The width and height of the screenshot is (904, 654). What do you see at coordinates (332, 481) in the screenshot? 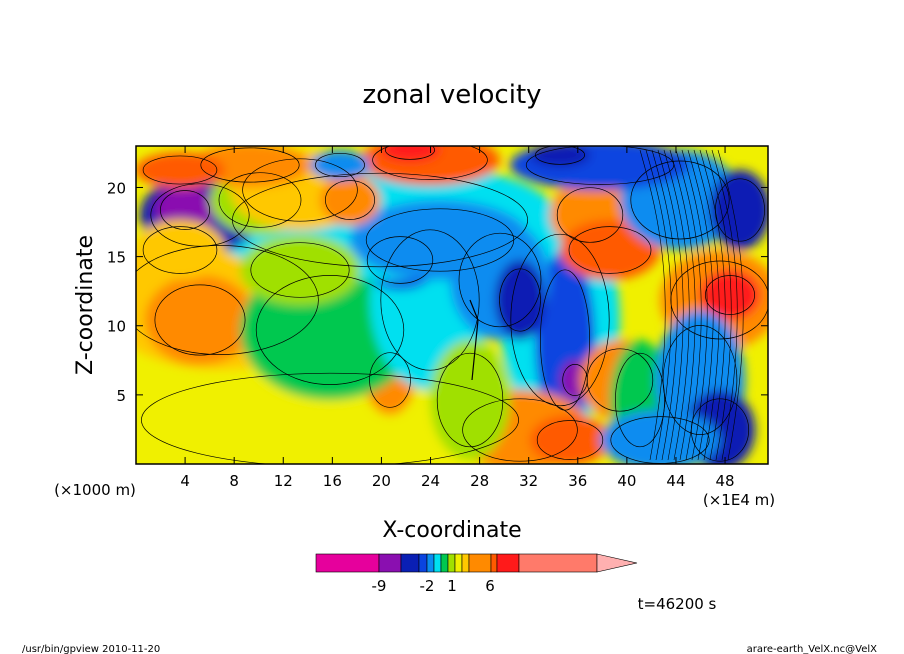
I see `x-tick-label: 16` at bounding box center [332, 481].